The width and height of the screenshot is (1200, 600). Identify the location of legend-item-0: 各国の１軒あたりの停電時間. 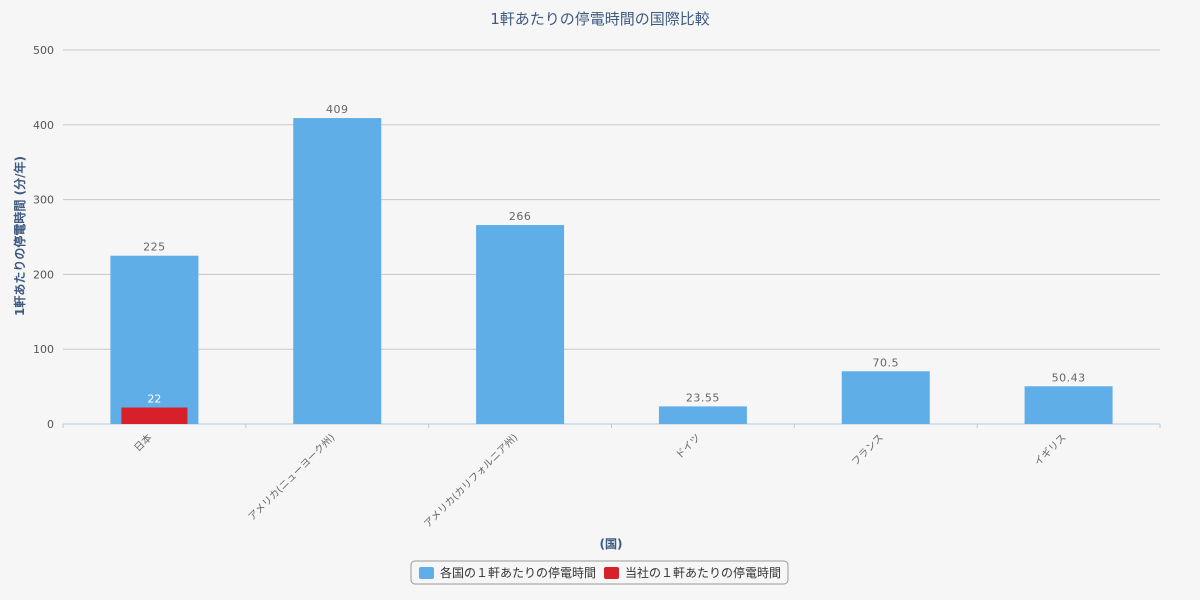
(507, 572).